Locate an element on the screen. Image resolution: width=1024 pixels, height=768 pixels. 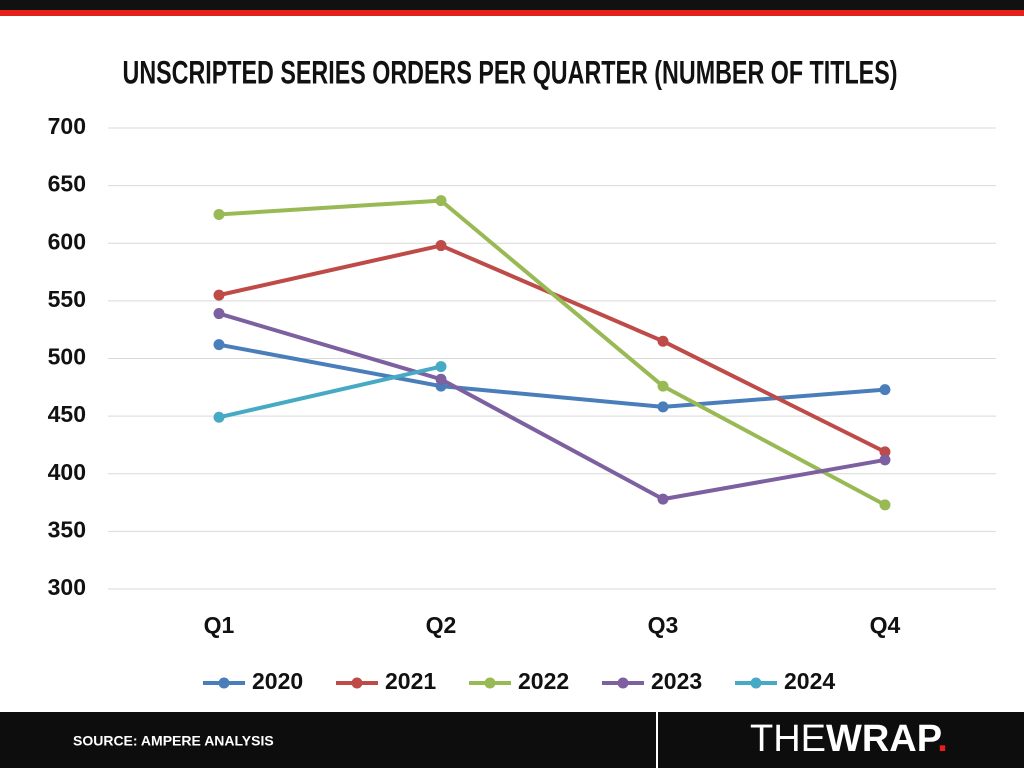
y-tick-label: 650 is located at coordinates (67, 184).